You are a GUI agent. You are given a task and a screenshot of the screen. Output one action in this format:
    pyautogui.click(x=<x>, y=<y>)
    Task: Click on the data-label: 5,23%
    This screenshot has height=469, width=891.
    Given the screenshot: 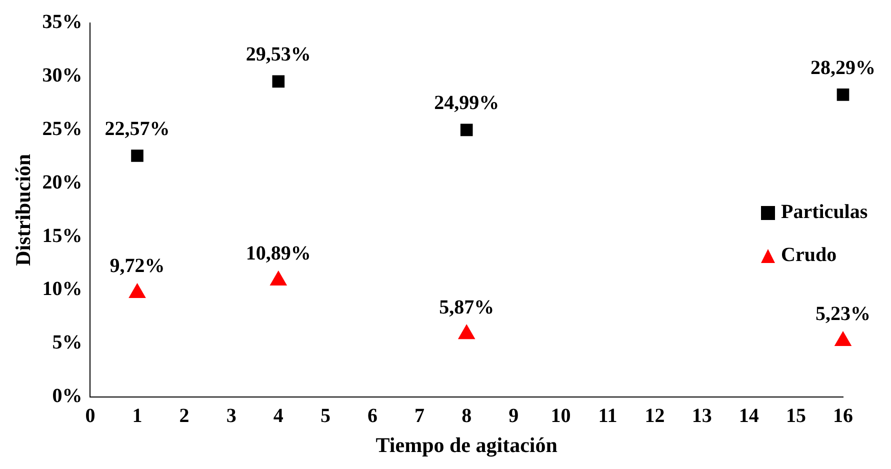 What is the action you would take?
    pyautogui.click(x=843, y=314)
    